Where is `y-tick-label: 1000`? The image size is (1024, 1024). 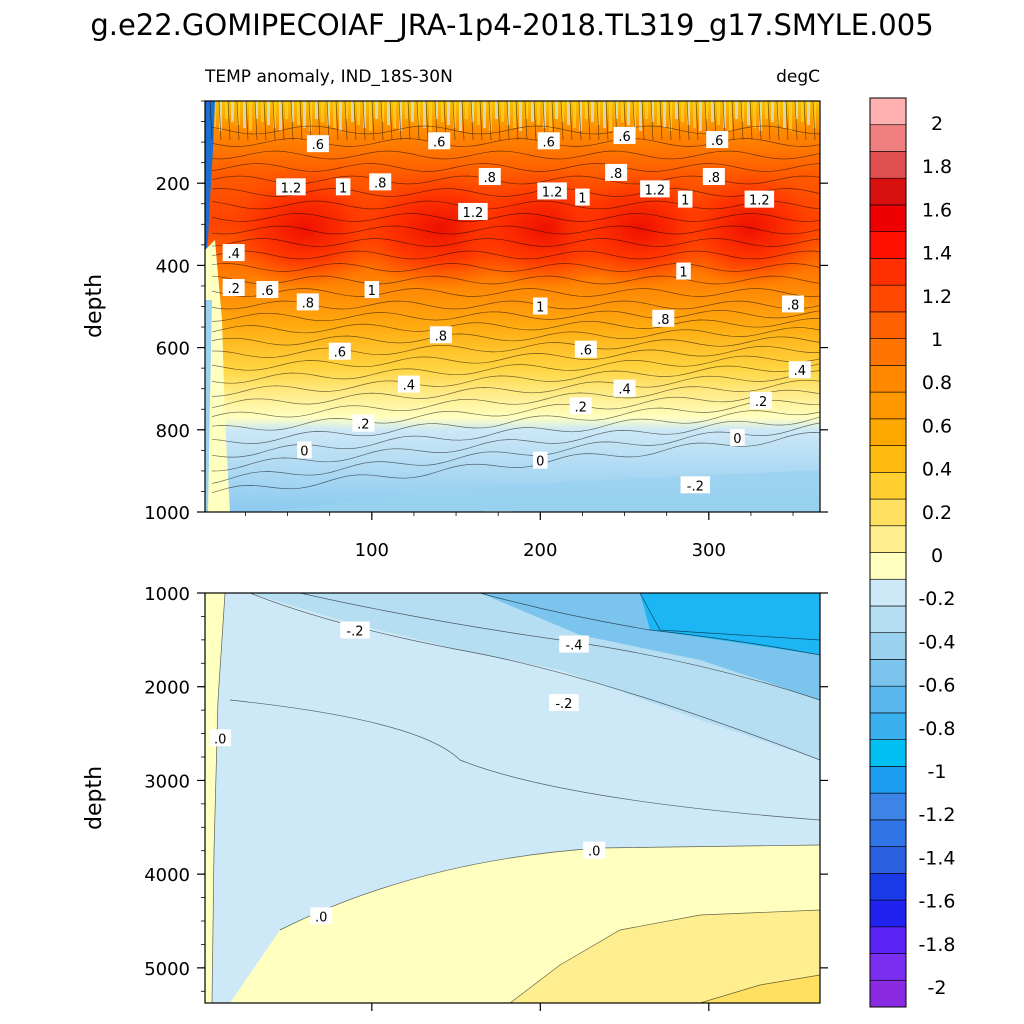 y-tick-label: 1000 is located at coordinates (167, 594).